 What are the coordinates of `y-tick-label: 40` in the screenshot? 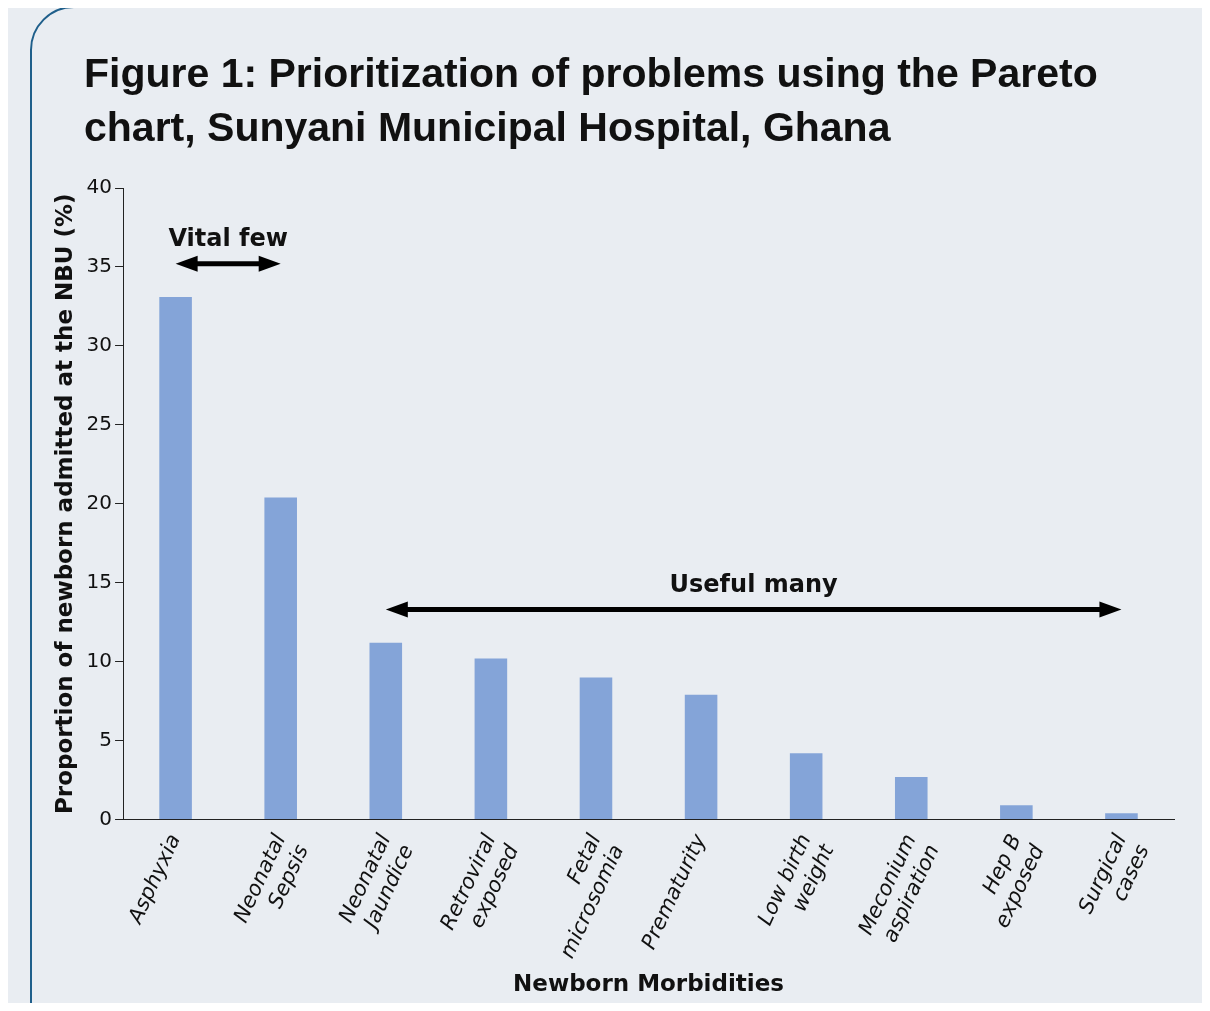 It's located at (99, 186).